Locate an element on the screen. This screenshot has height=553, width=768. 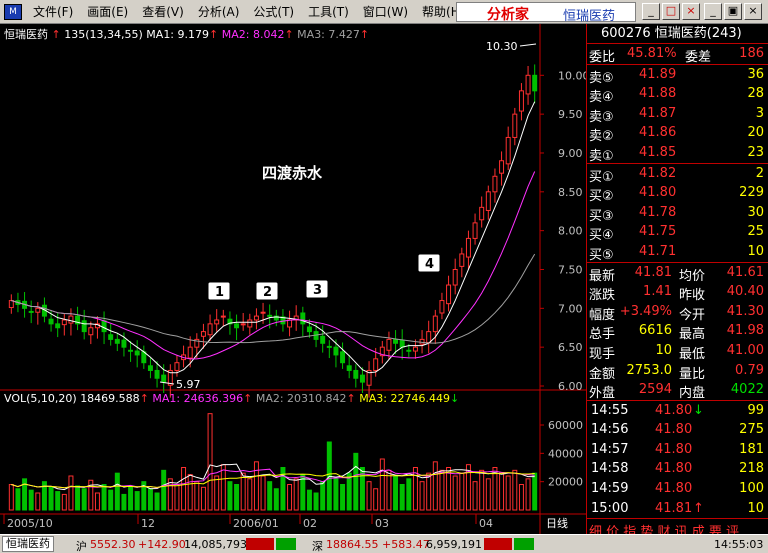
vol-title: VOL(5,10,20) is located at coordinates (40, 398).